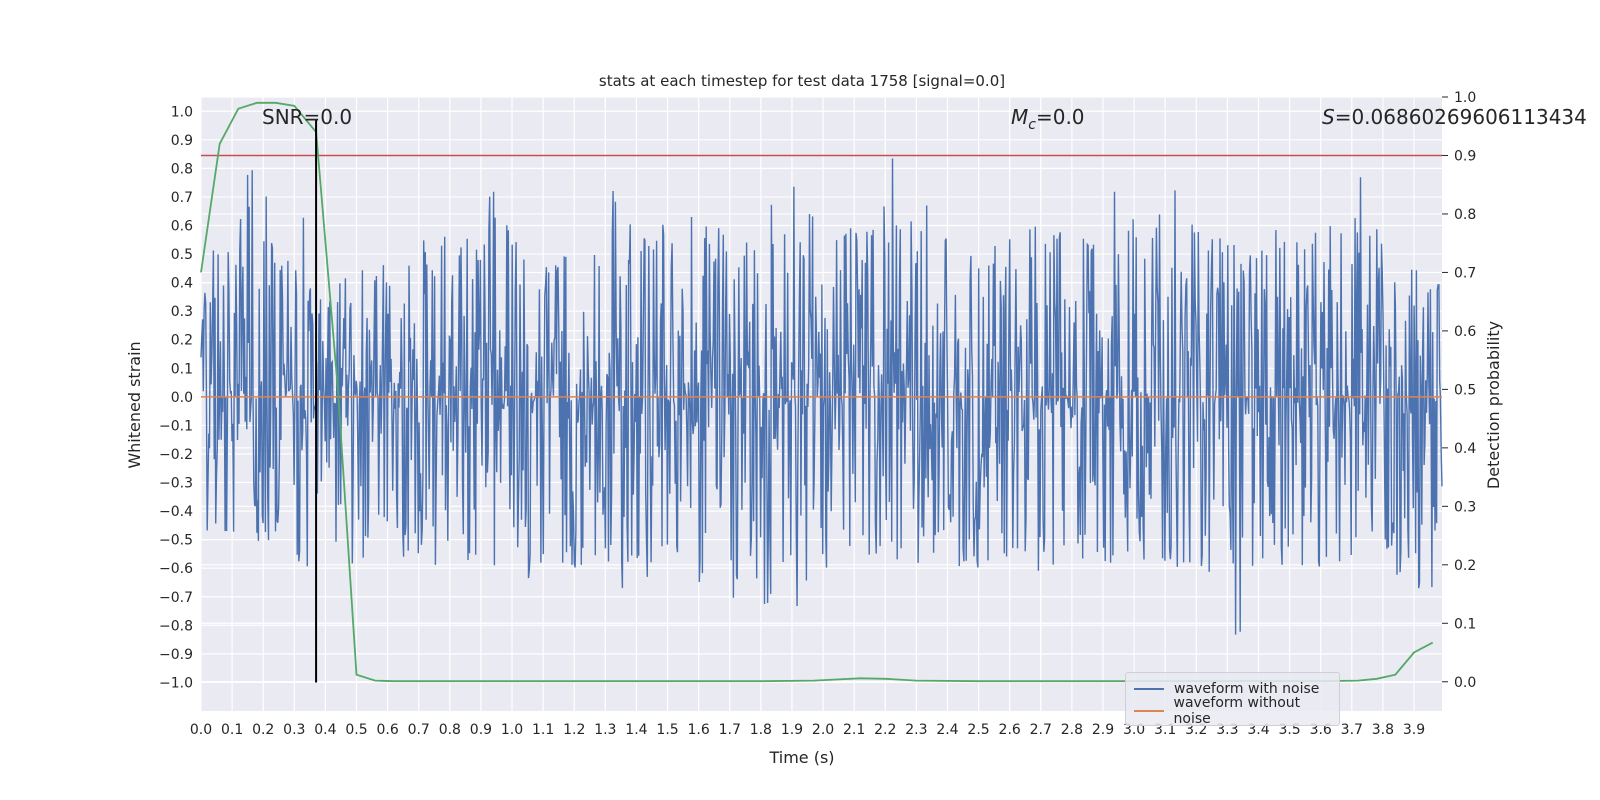 The height and width of the screenshot is (800, 1600). Describe the element at coordinates (1465, 566) in the screenshot. I see `y2-tick-label: 0.2` at that location.